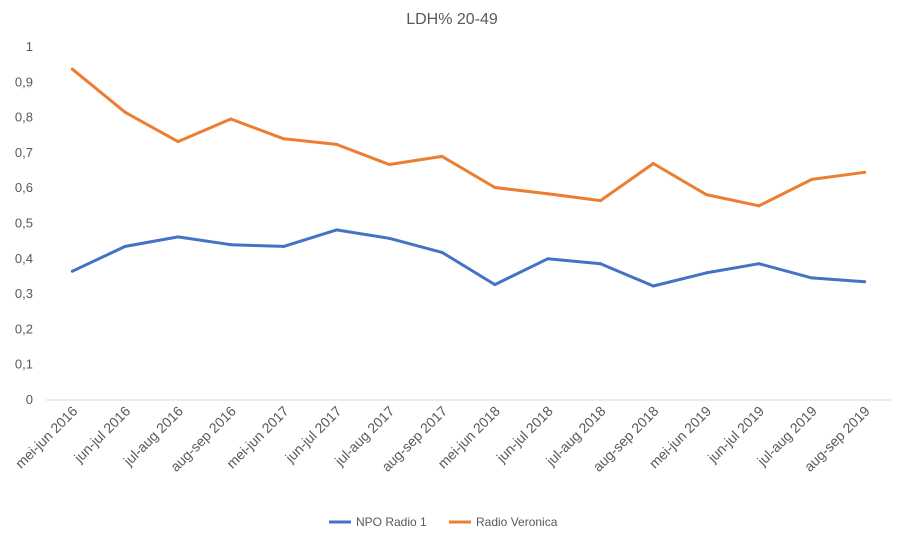 Image resolution: width=904 pixels, height=541 pixels. I want to click on chart-title: LDH% 20-49, so click(452, 19).